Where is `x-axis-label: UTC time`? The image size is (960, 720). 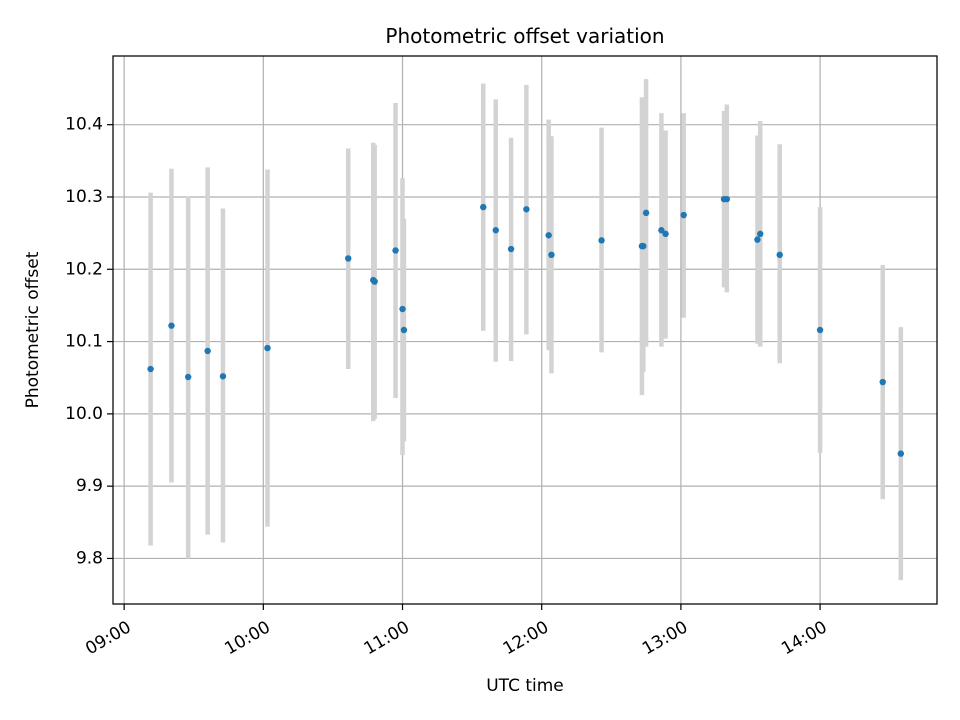 x-axis-label: UTC time is located at coordinates (525, 686).